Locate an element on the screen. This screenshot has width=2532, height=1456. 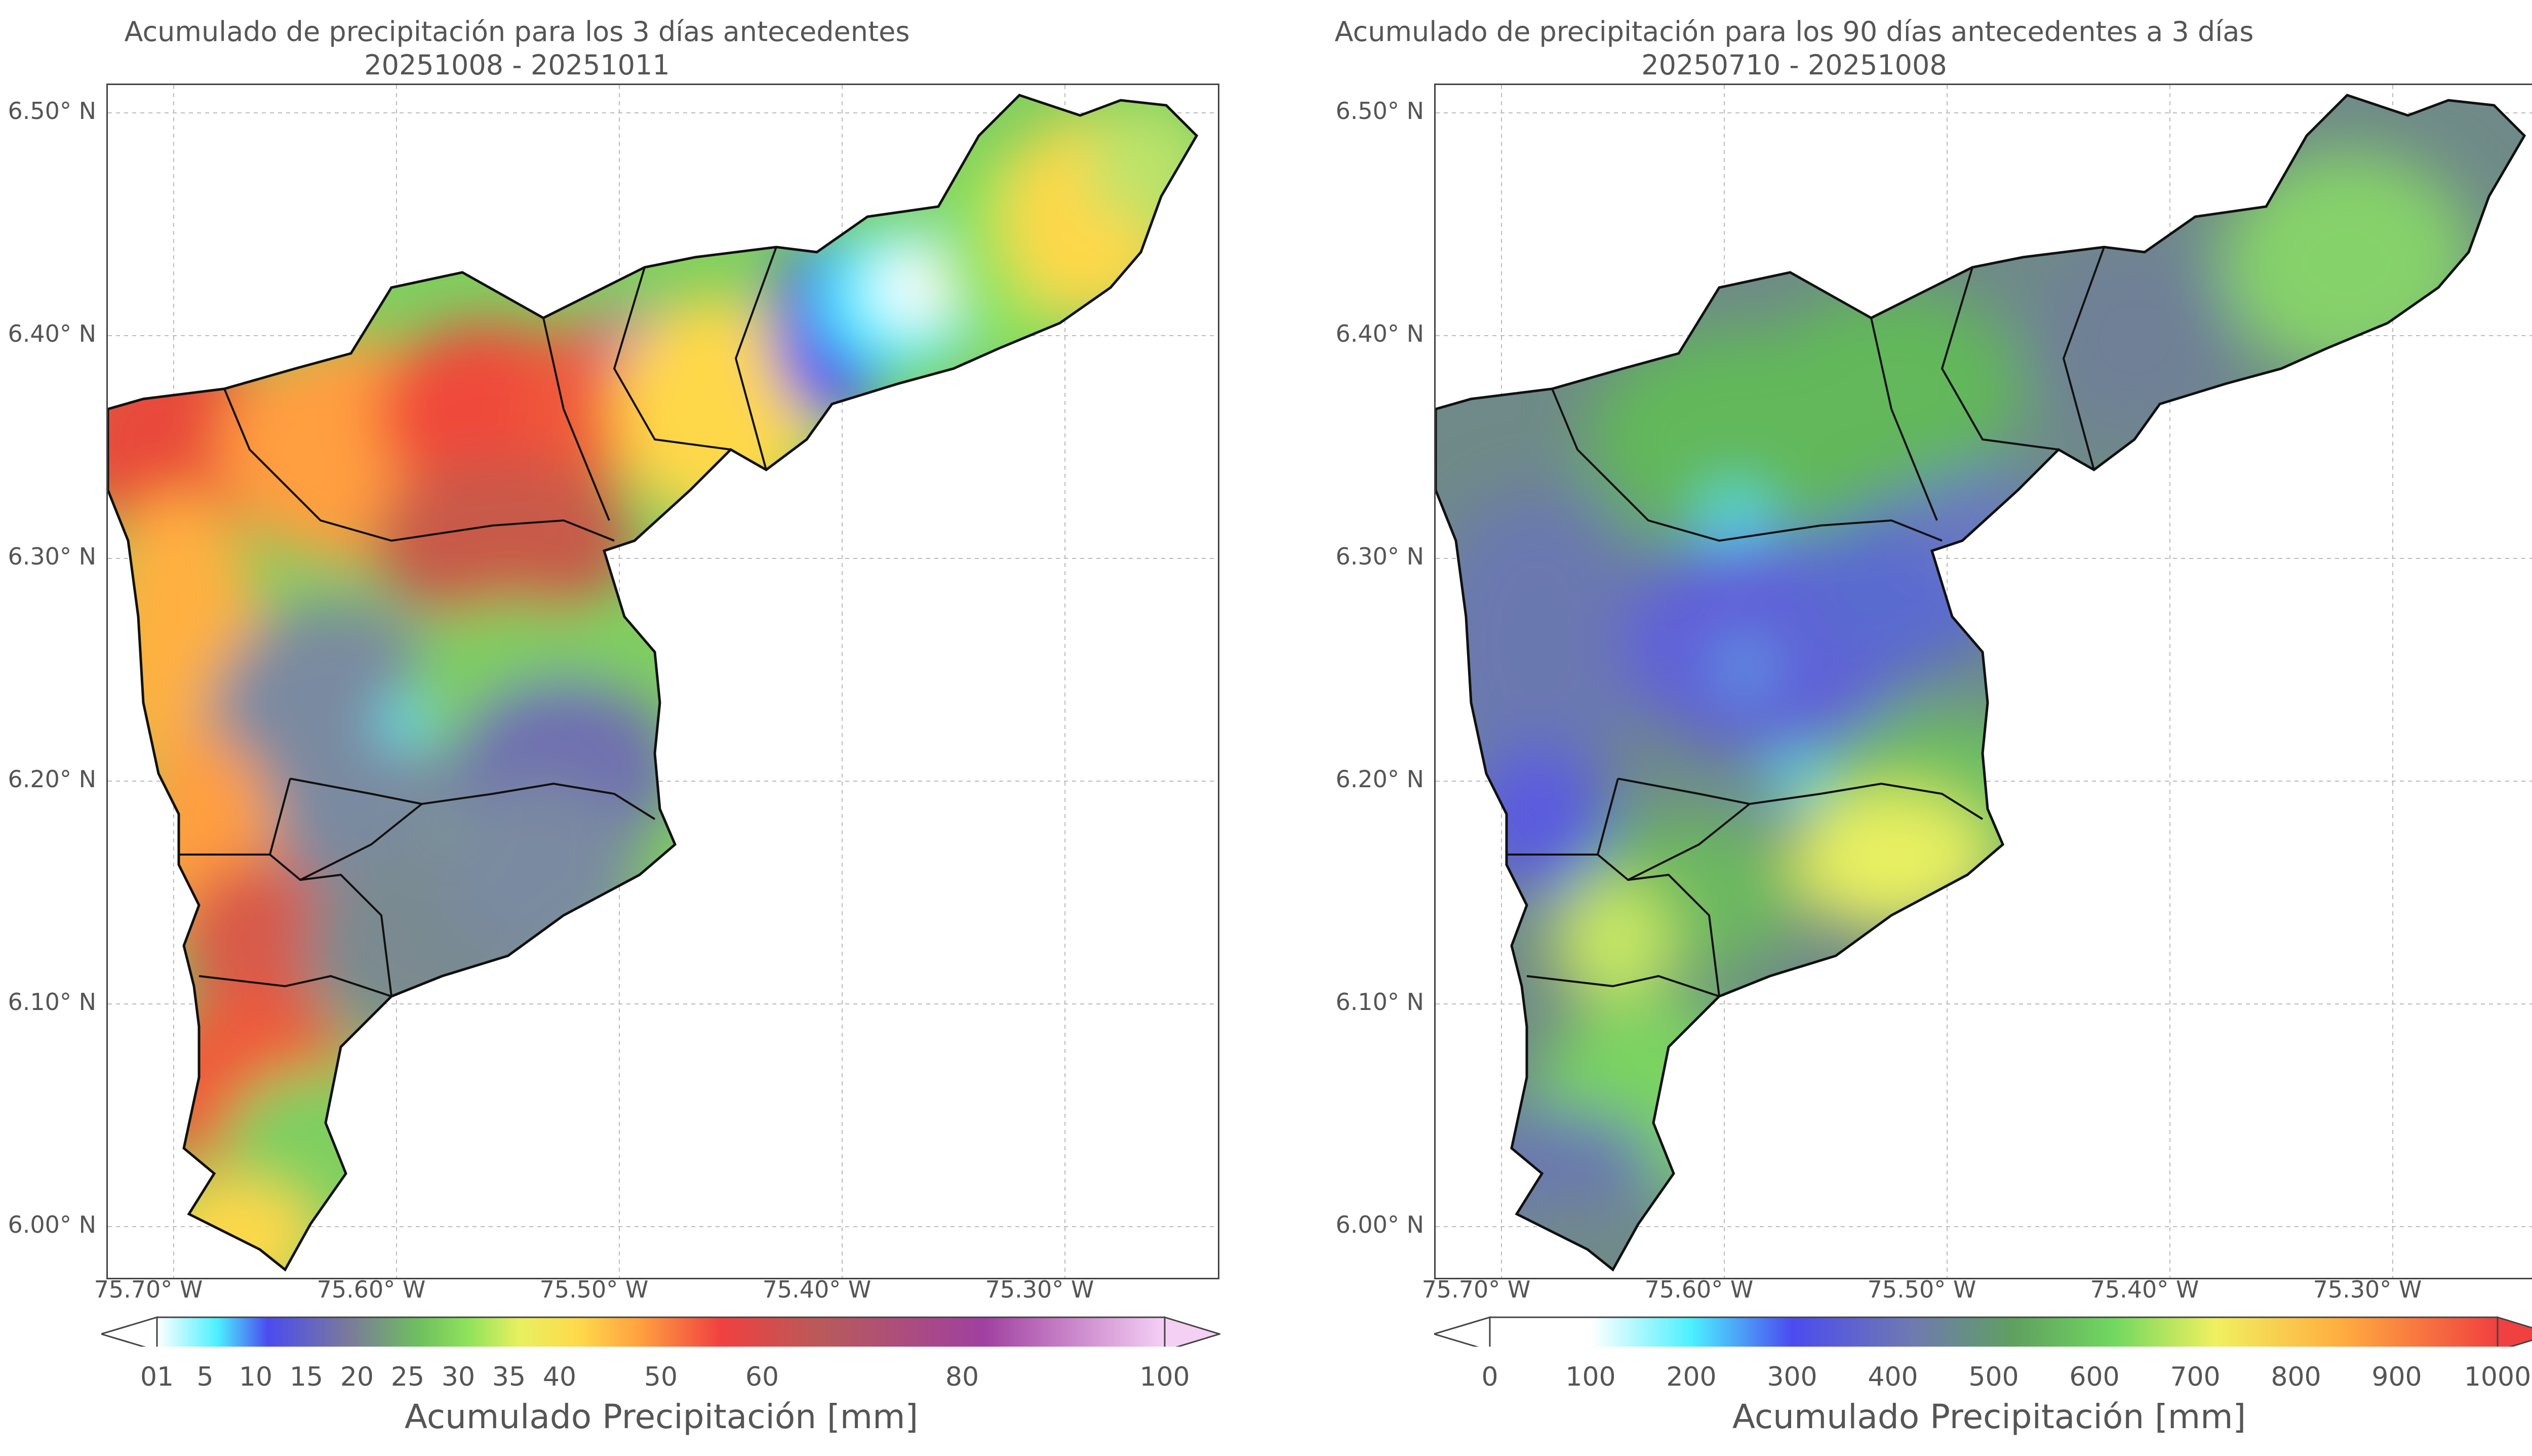
left-lat-label: 6.50° N is located at coordinates (52, 111).